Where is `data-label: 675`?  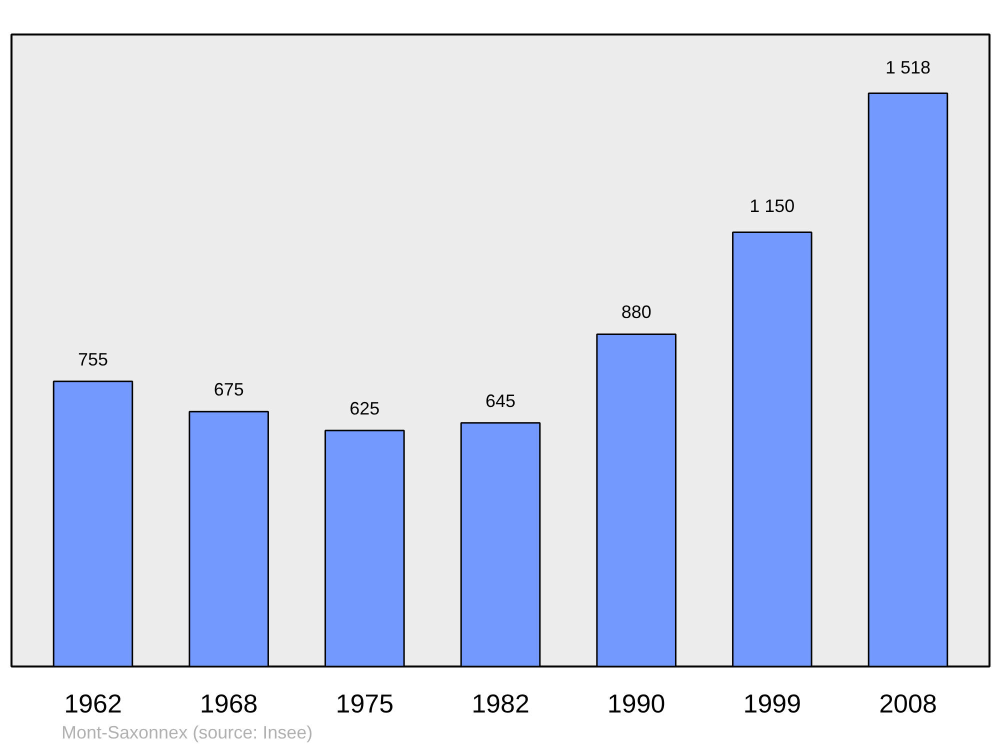 data-label: 675 is located at coordinates (229, 390).